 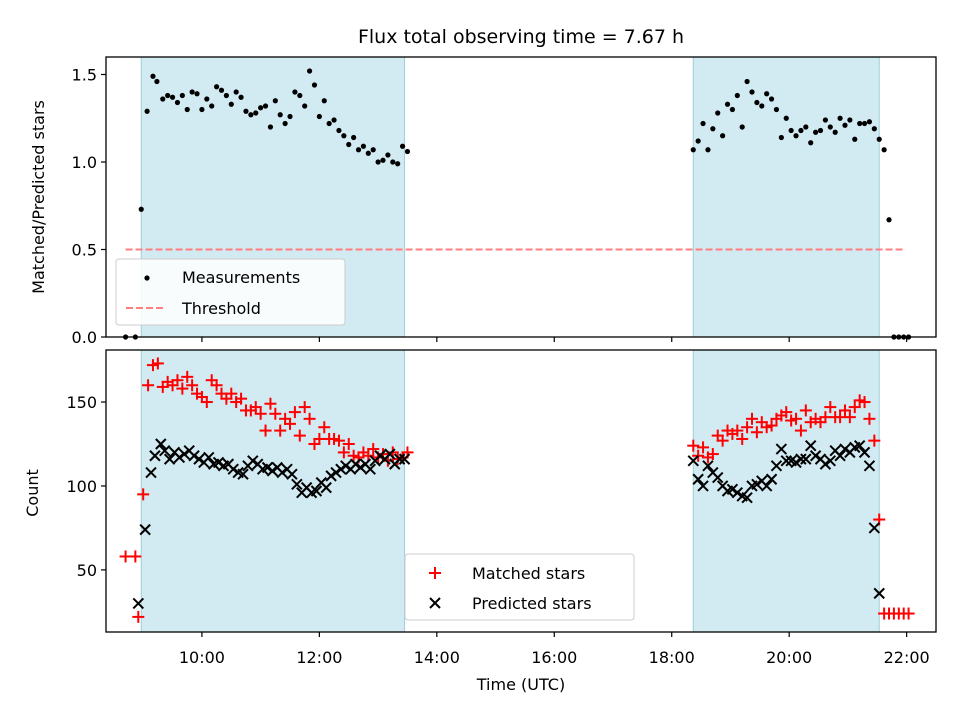 I want to click on legend-matched-marker, so click(x=435, y=573).